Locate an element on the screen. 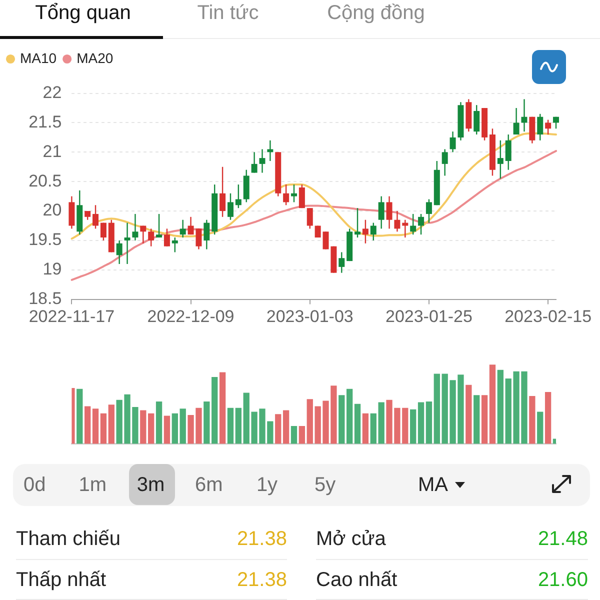 The image size is (600, 600). text: MA is located at coordinates (433, 485).